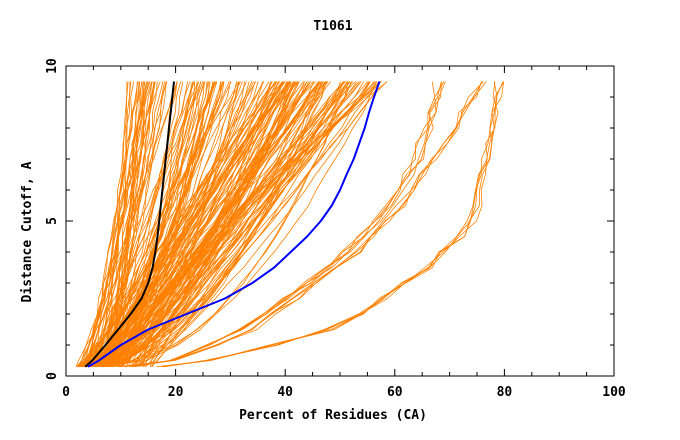 This screenshot has width=680, height=440. What do you see at coordinates (333, 415) in the screenshot?
I see `x-axis-label: Percent of Residues (CA)` at bounding box center [333, 415].